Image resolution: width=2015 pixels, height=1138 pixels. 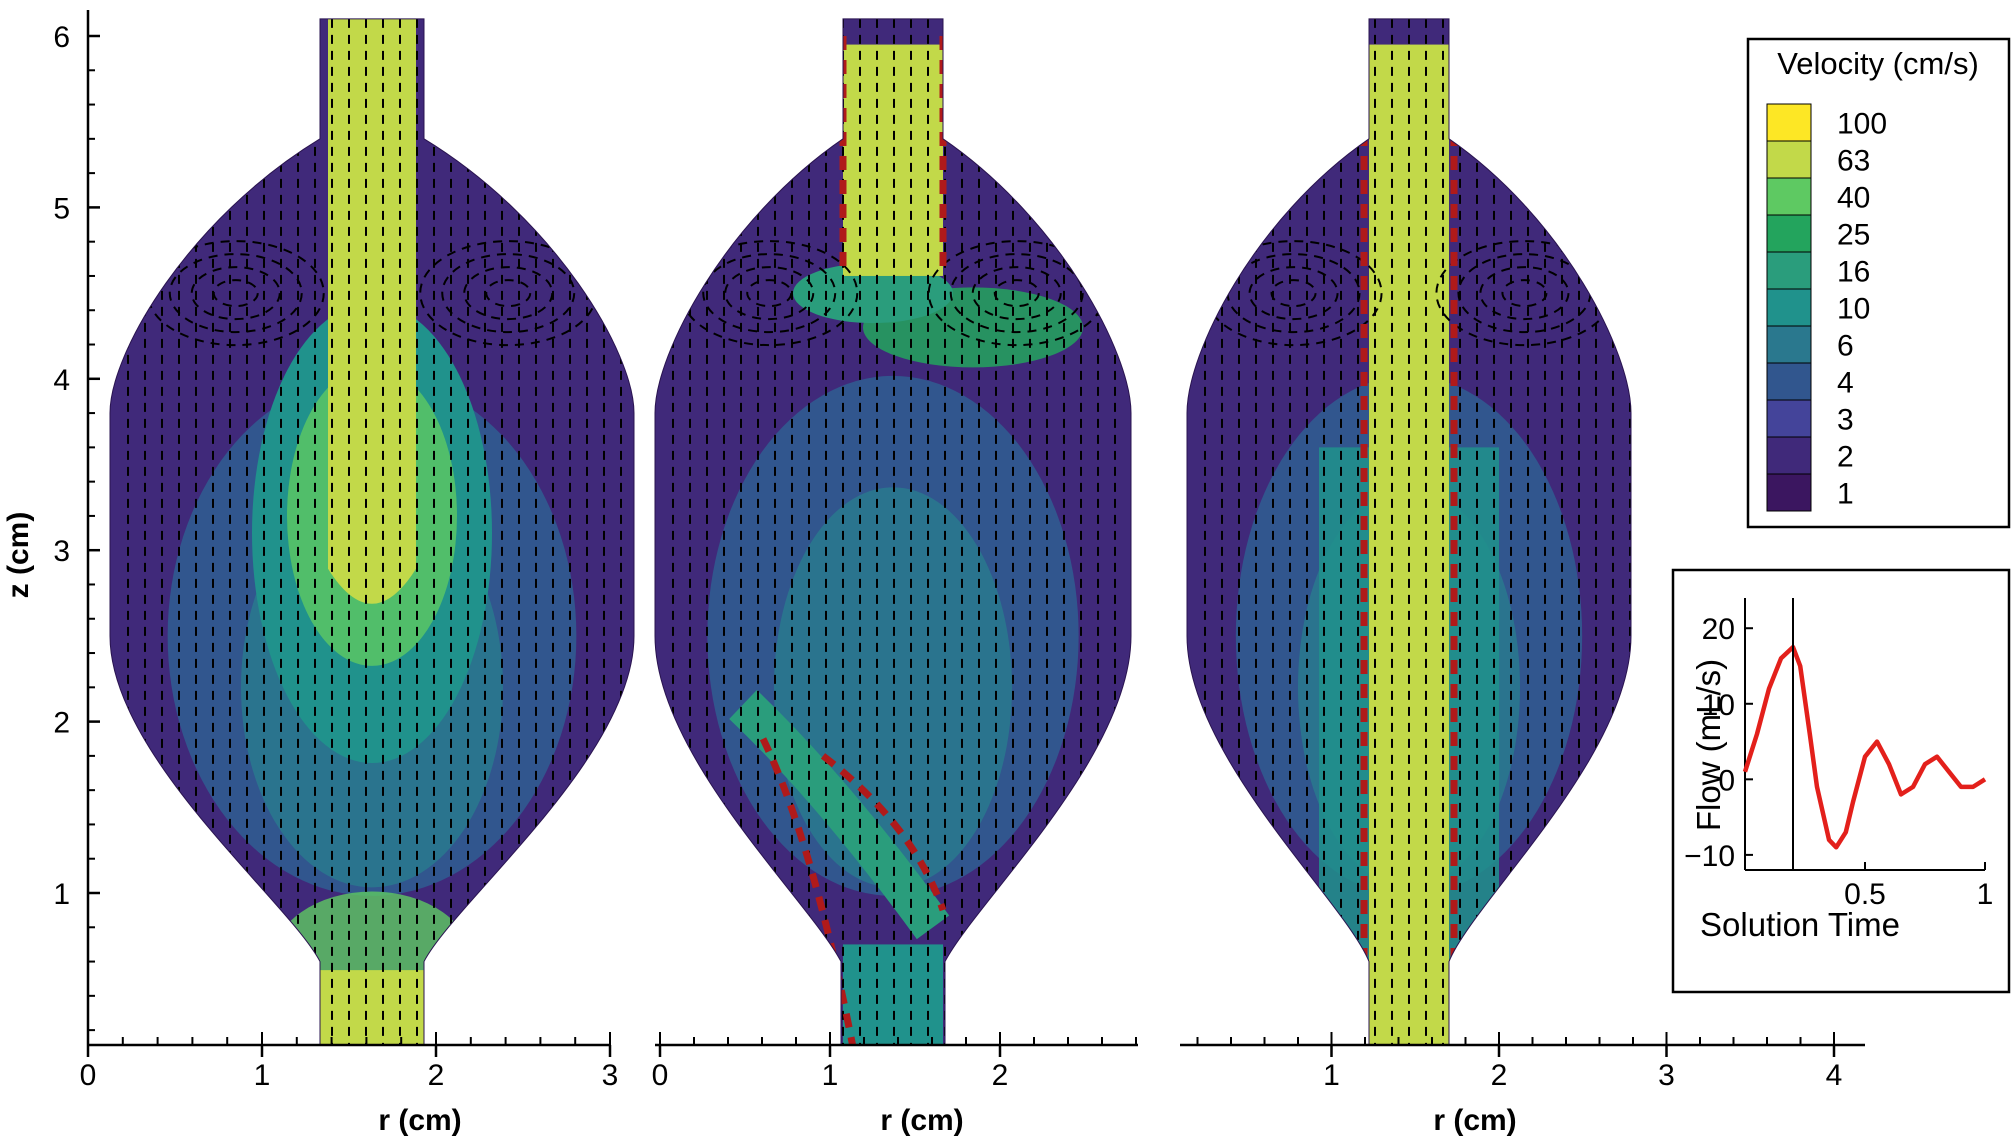 I want to click on velocity-legend: Velocity (cm/s) 100 63 40 25 16 10 6 4 3 2 1, so click(x=1878, y=283).